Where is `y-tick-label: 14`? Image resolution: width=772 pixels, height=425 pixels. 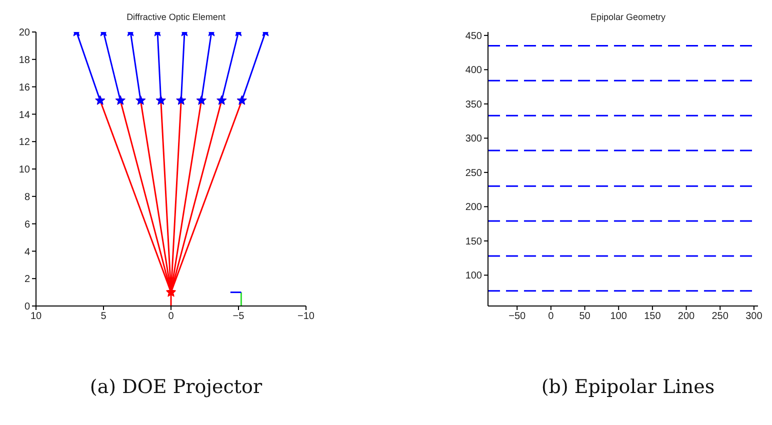
y-tick-label: 14 is located at coordinates (24, 115).